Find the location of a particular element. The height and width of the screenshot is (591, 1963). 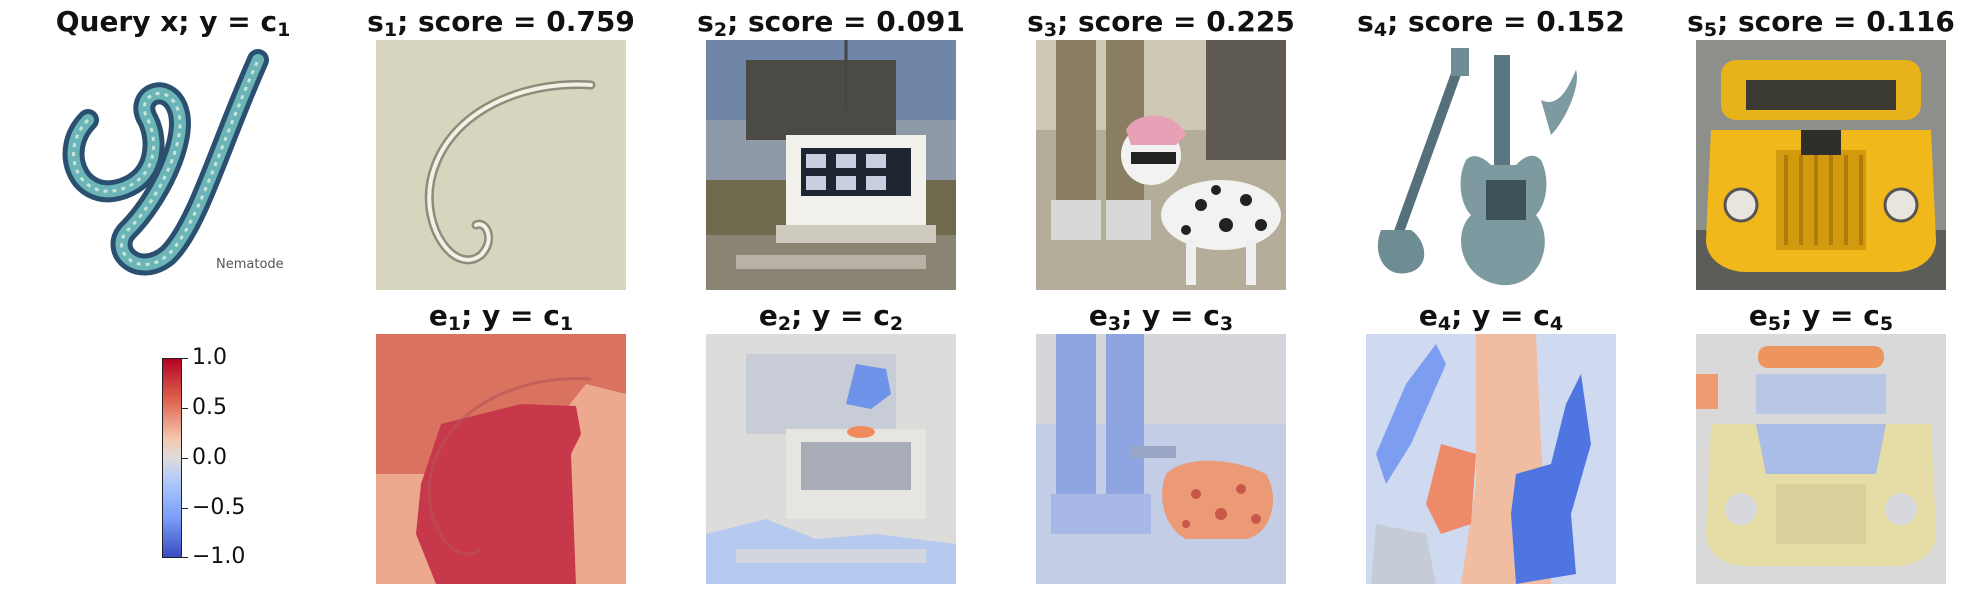

explanation-title-2-main: e is located at coordinates (768, 315).